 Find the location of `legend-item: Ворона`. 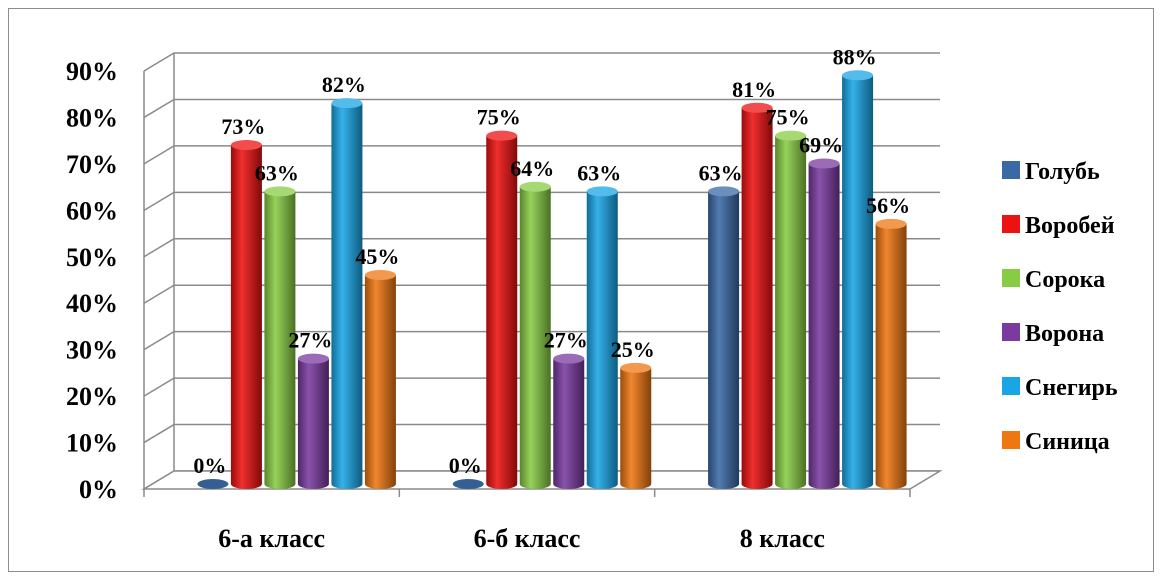

legend-item: Ворона is located at coordinates (1053, 334).